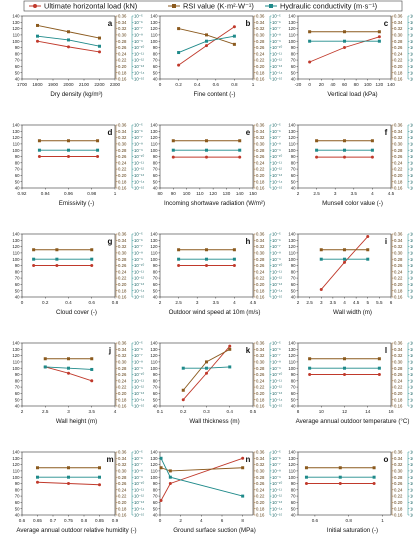  I want to click on panel-letter: d, so click(110, 132).